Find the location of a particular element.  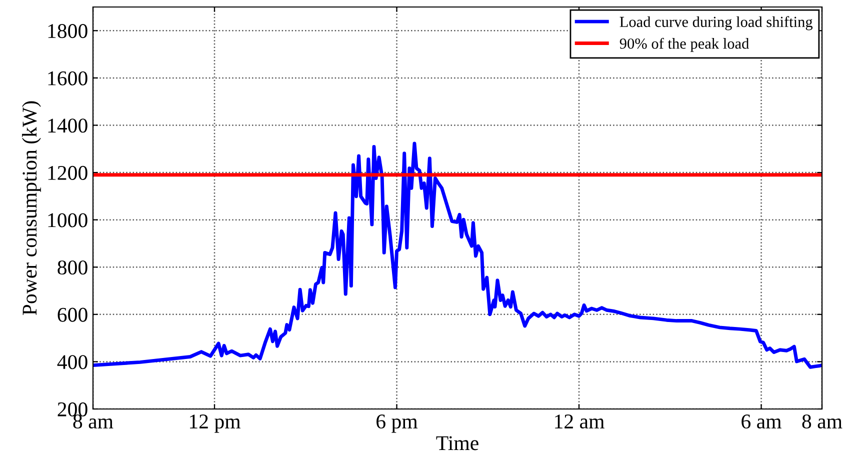

y-tick-label: 1400 is located at coordinates (68, 125).